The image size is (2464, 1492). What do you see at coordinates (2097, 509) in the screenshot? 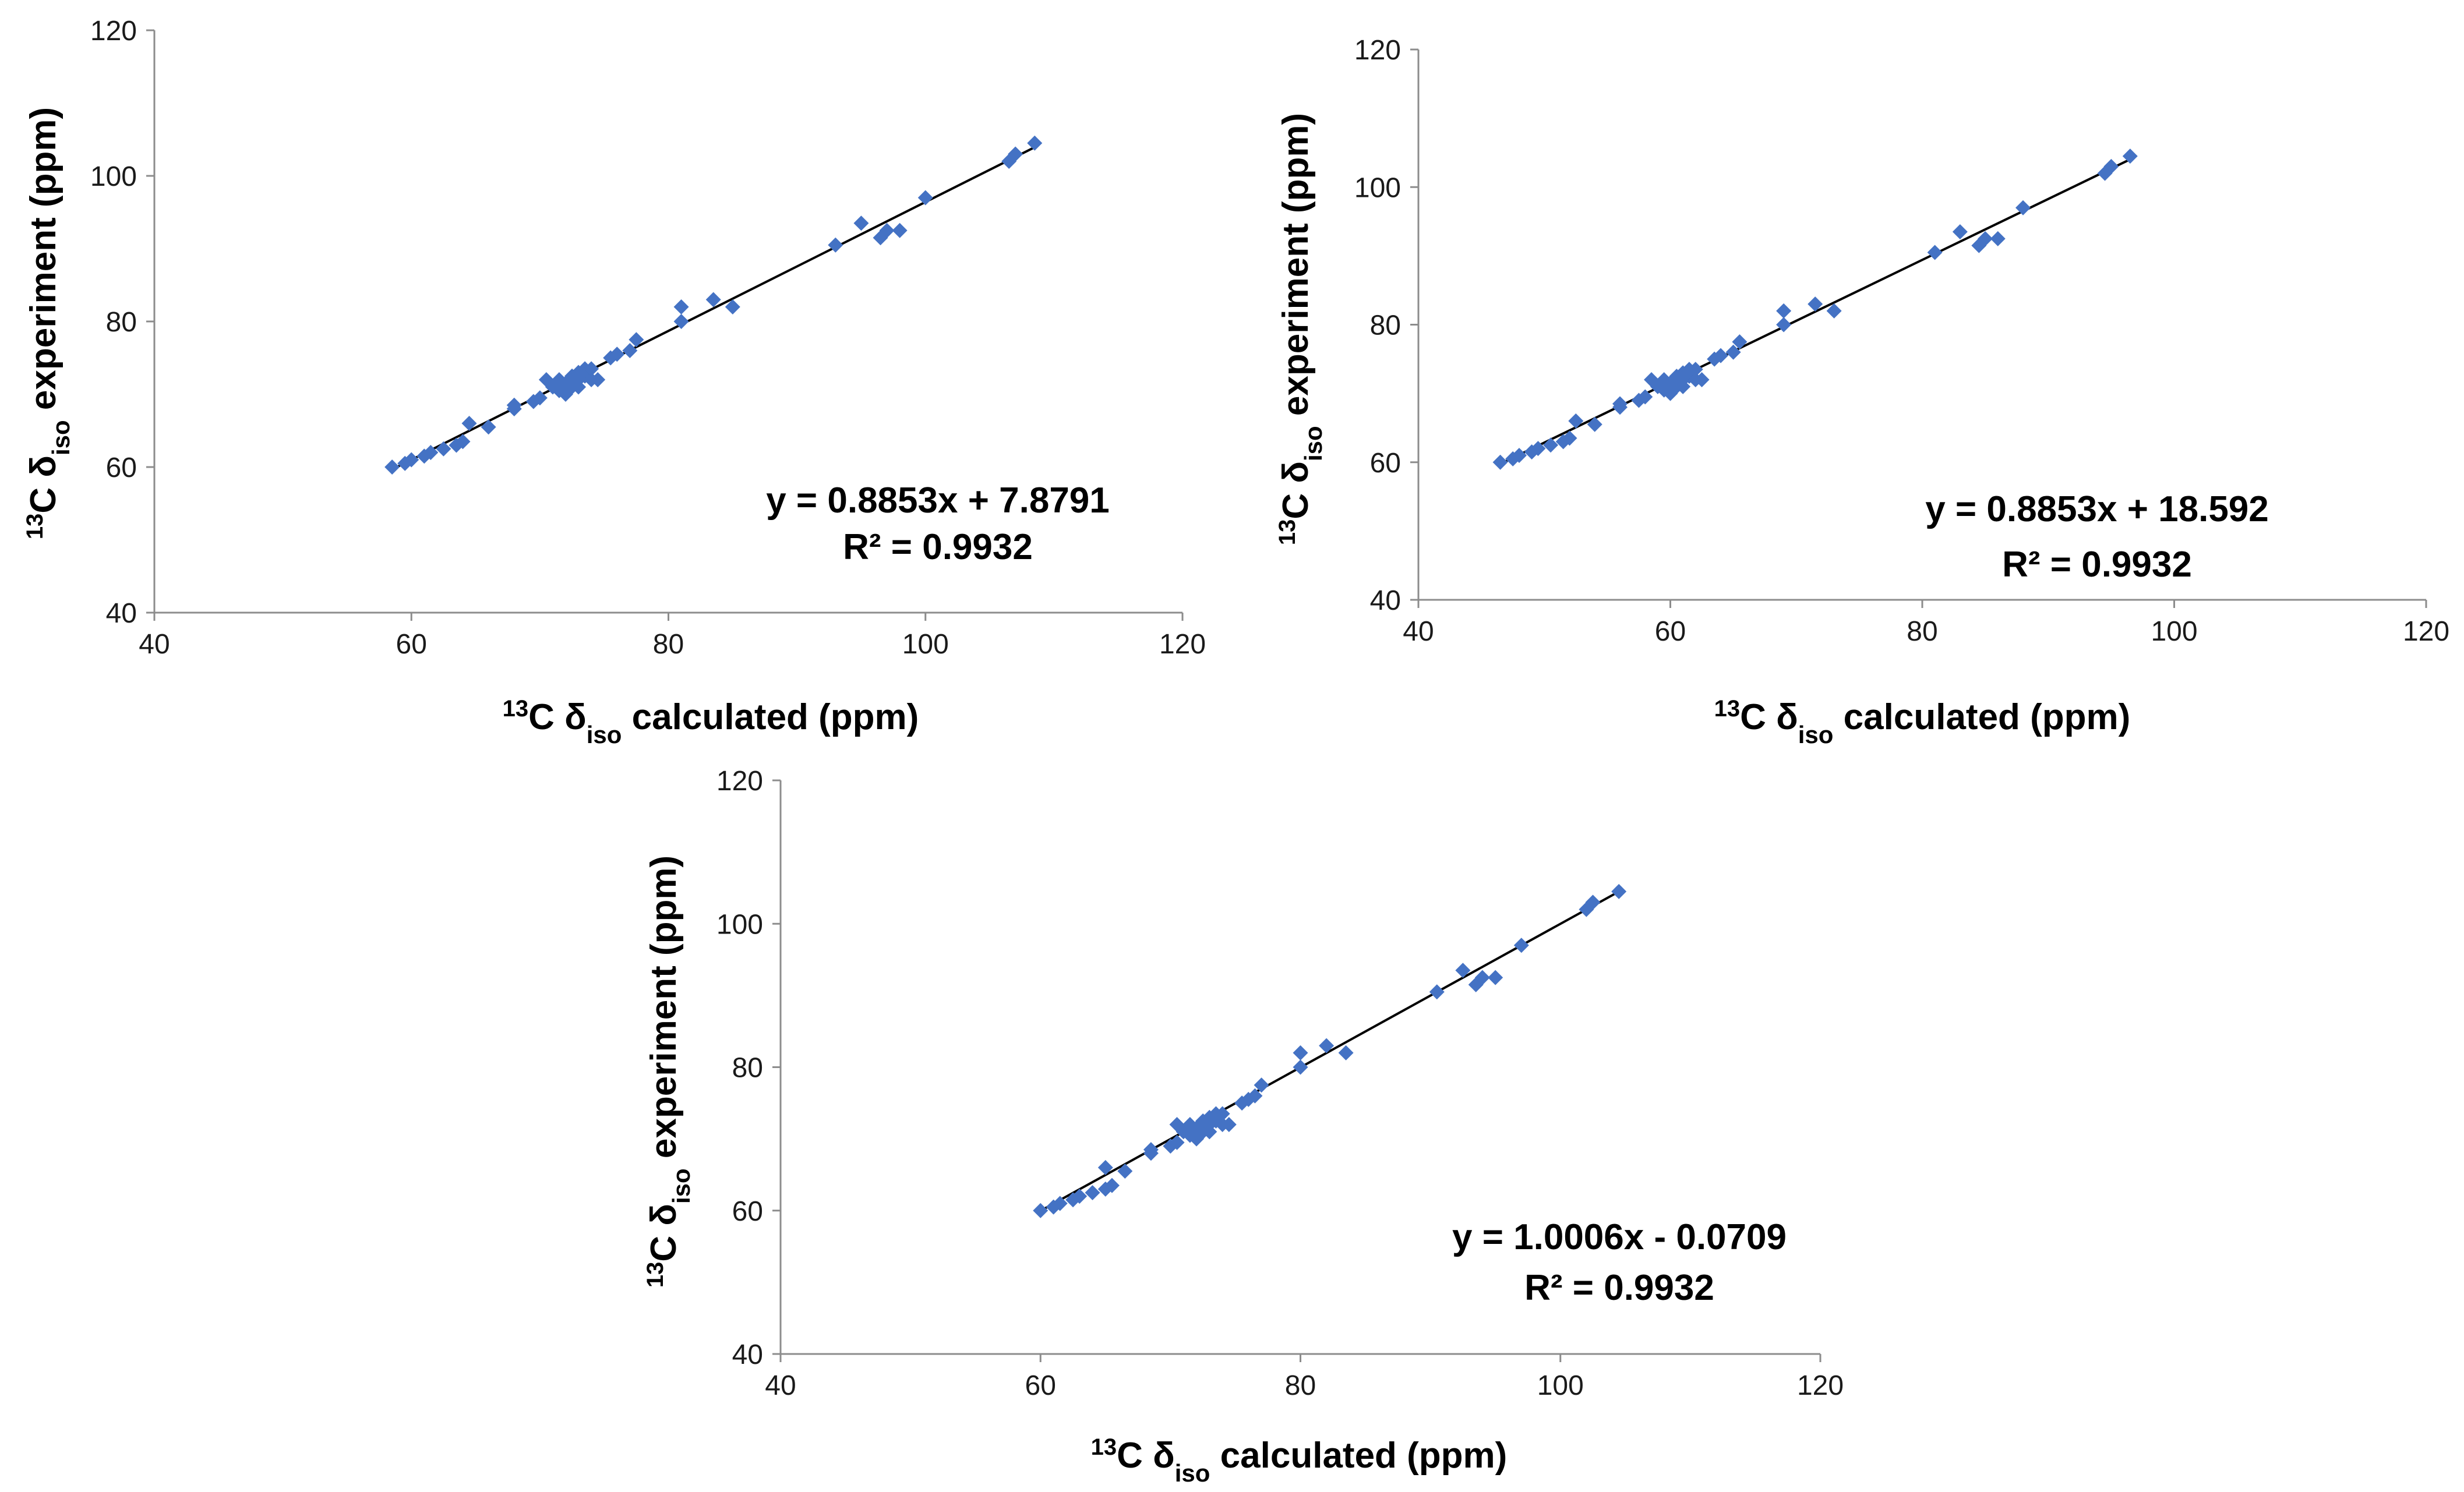
I see `regression-equation: y = 0.8853x + 18.592` at bounding box center [2097, 509].